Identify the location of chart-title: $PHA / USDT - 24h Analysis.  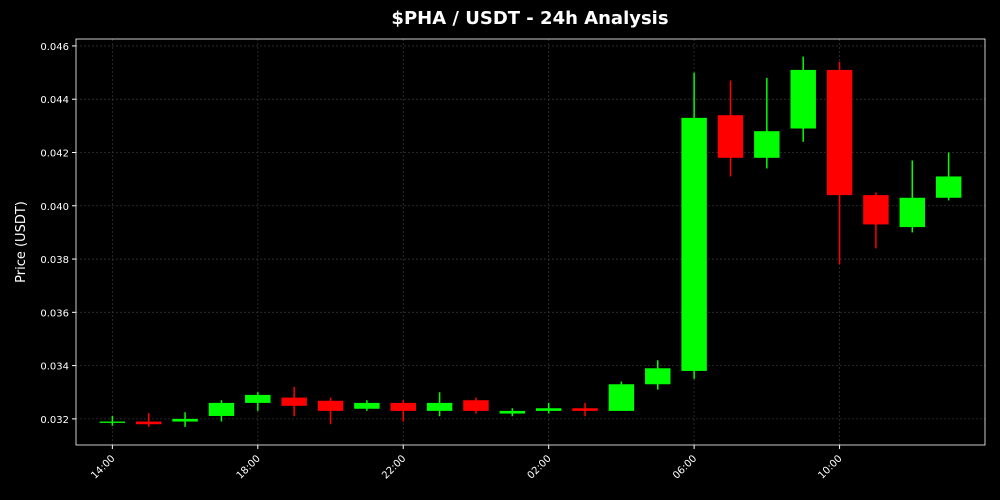
(529, 18).